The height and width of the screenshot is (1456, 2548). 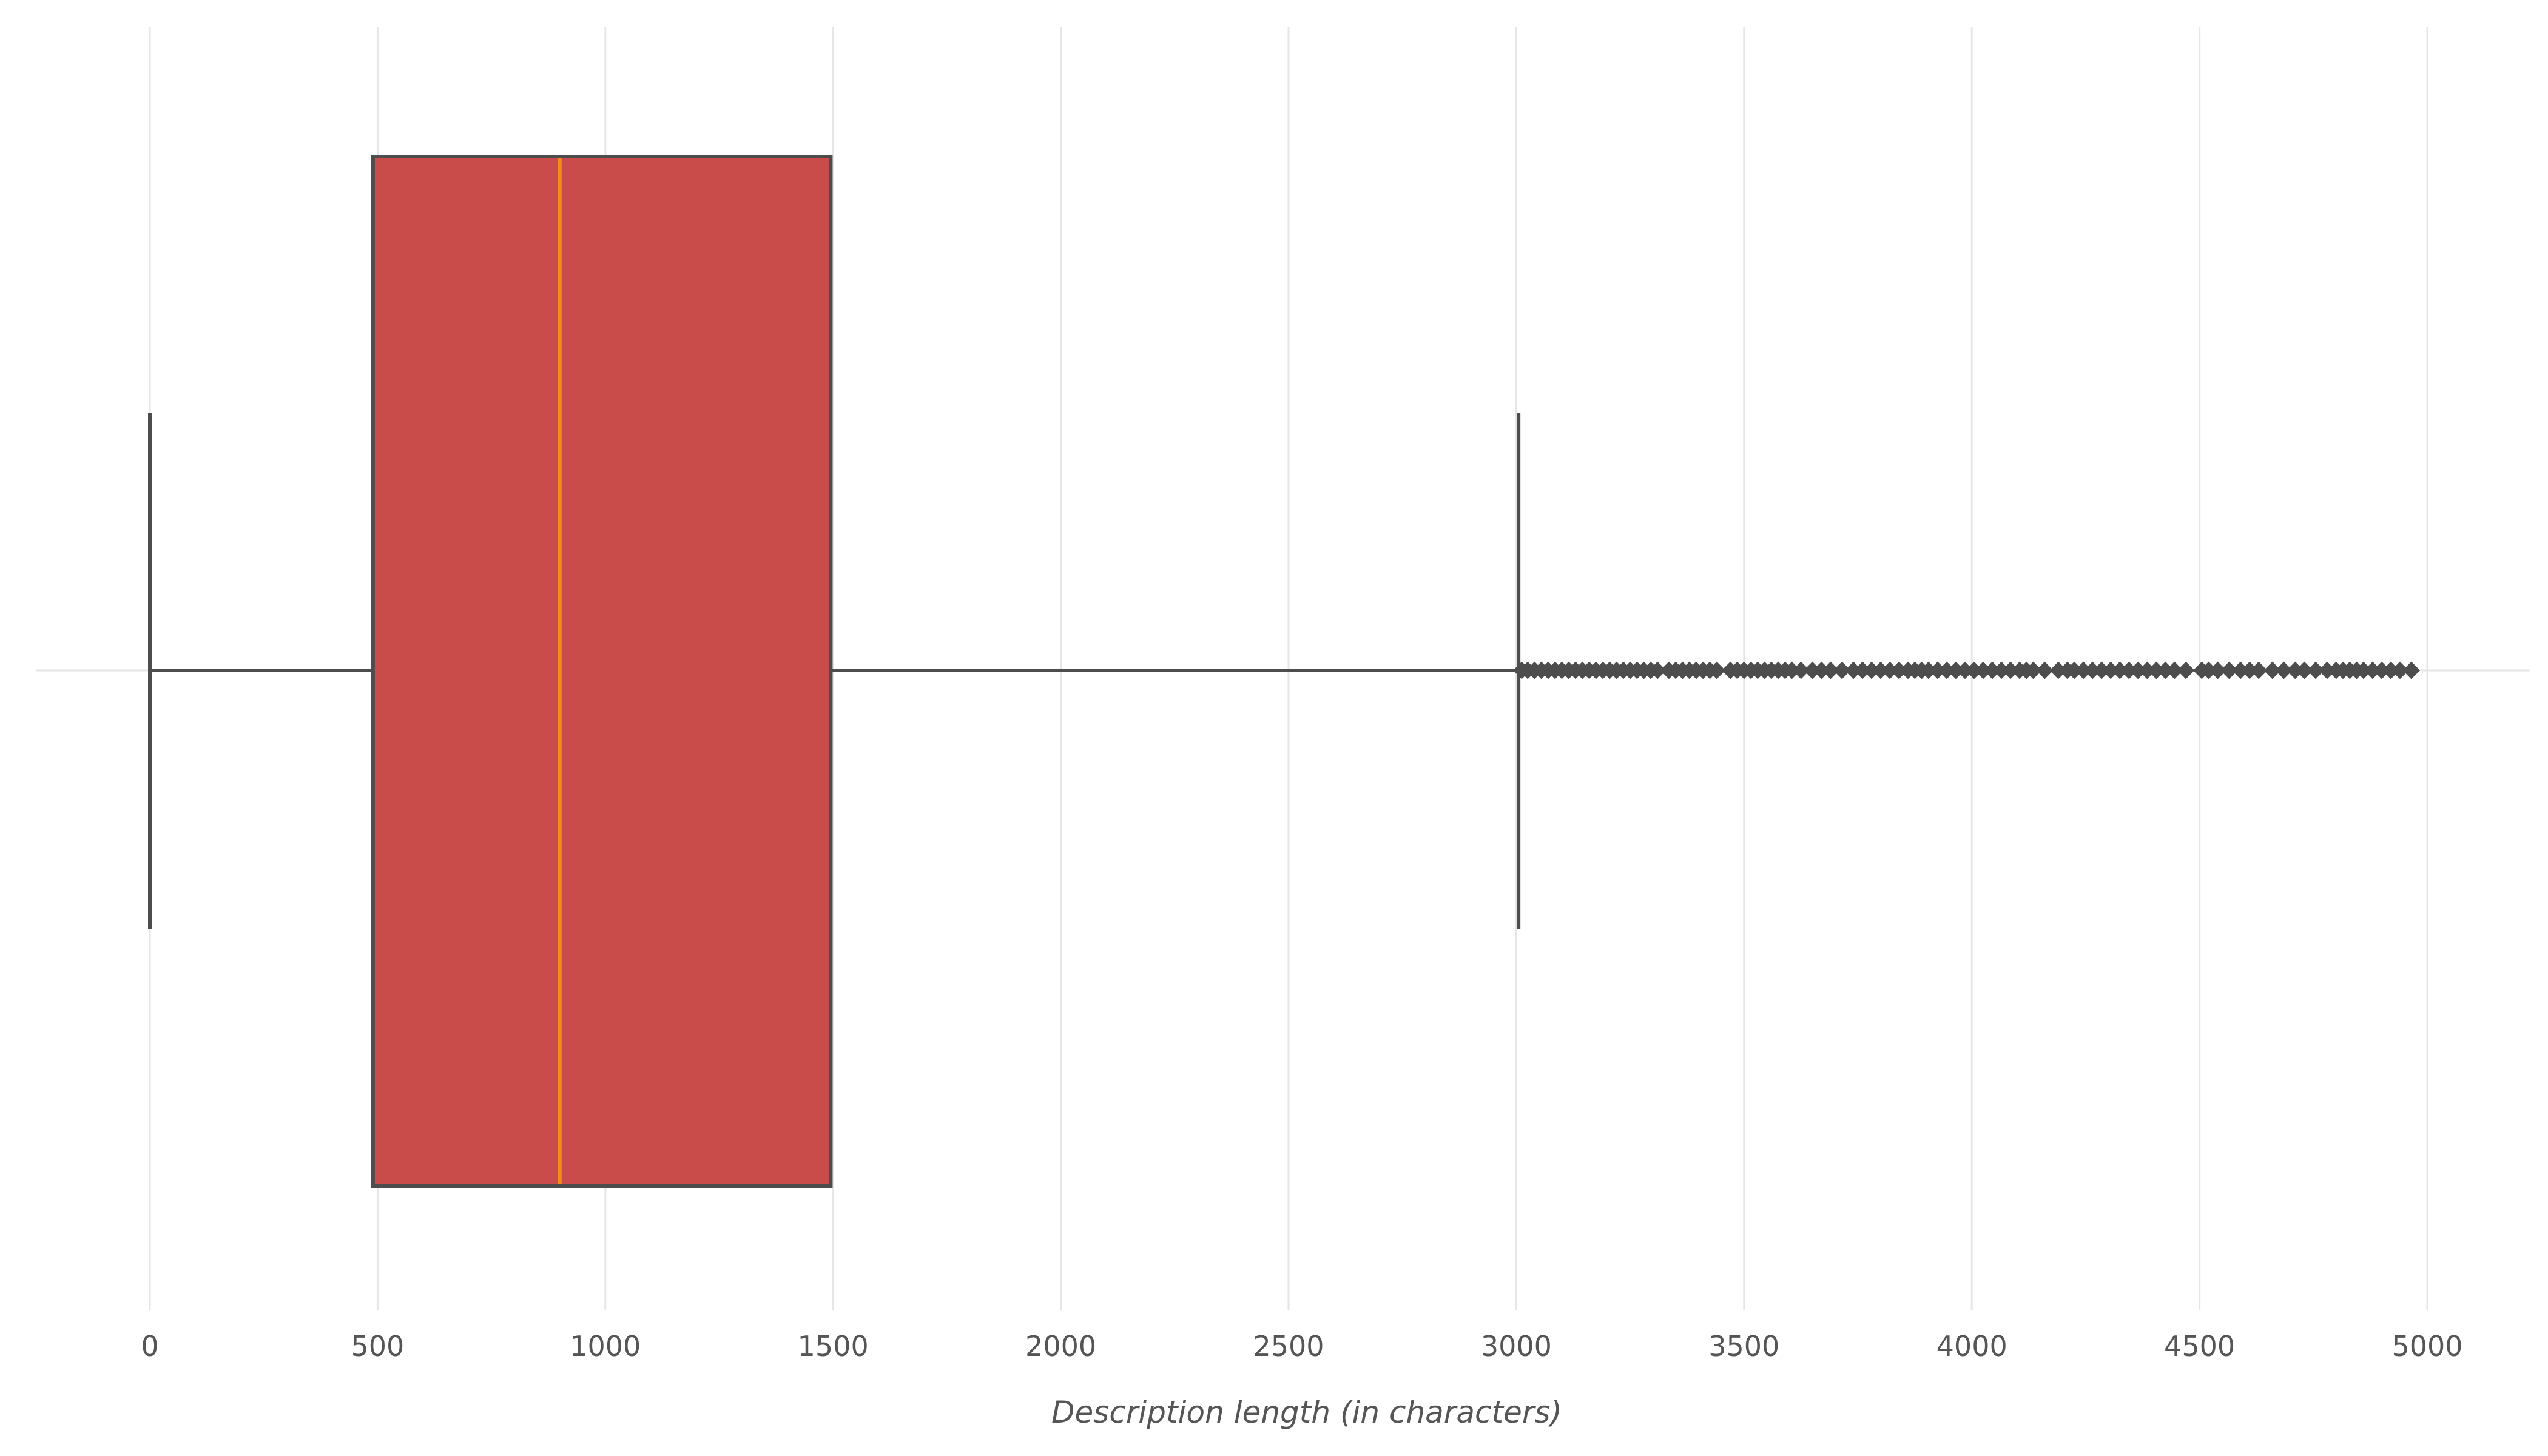 What do you see at coordinates (1516, 1346) in the screenshot?
I see `x-tick-label: 3000` at bounding box center [1516, 1346].